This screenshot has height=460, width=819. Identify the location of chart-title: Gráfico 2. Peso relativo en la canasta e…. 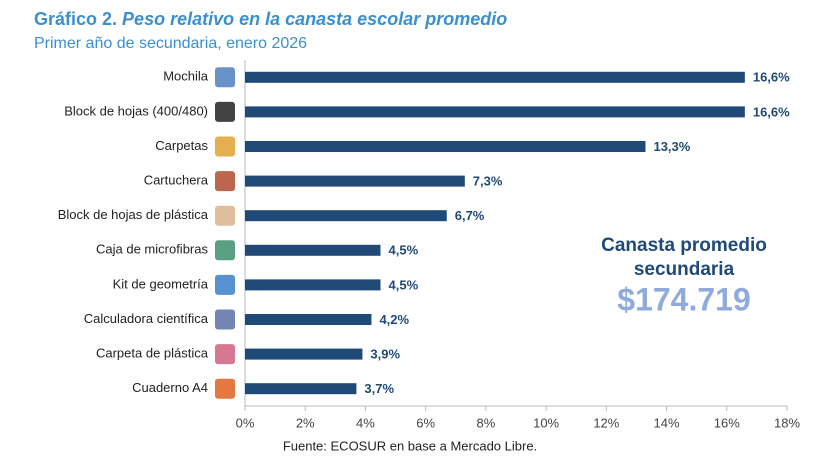
(270, 19).